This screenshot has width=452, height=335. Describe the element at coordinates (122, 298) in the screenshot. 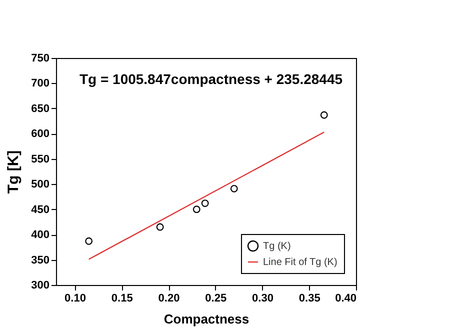

I see `x-tick-label: 0.15` at that location.